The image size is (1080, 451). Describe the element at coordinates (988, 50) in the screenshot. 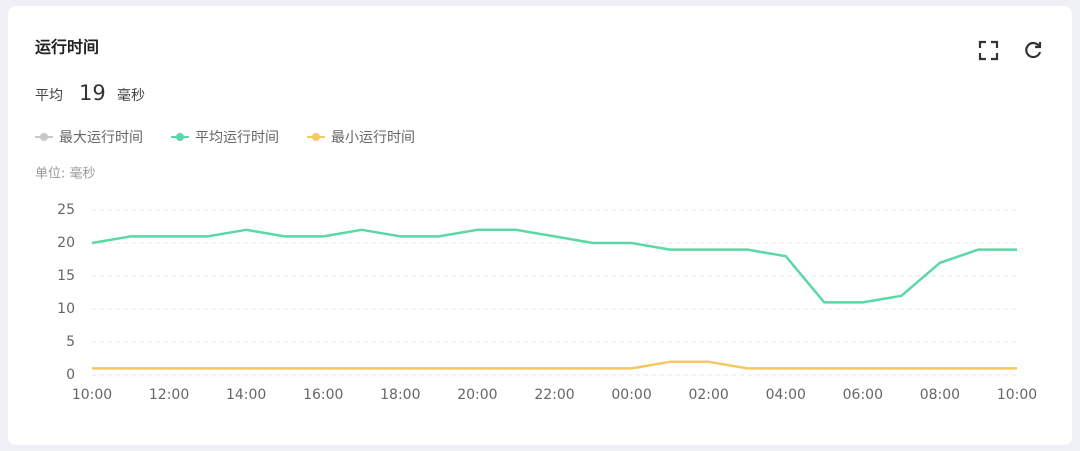

I see `fullscreen-icon` at that location.